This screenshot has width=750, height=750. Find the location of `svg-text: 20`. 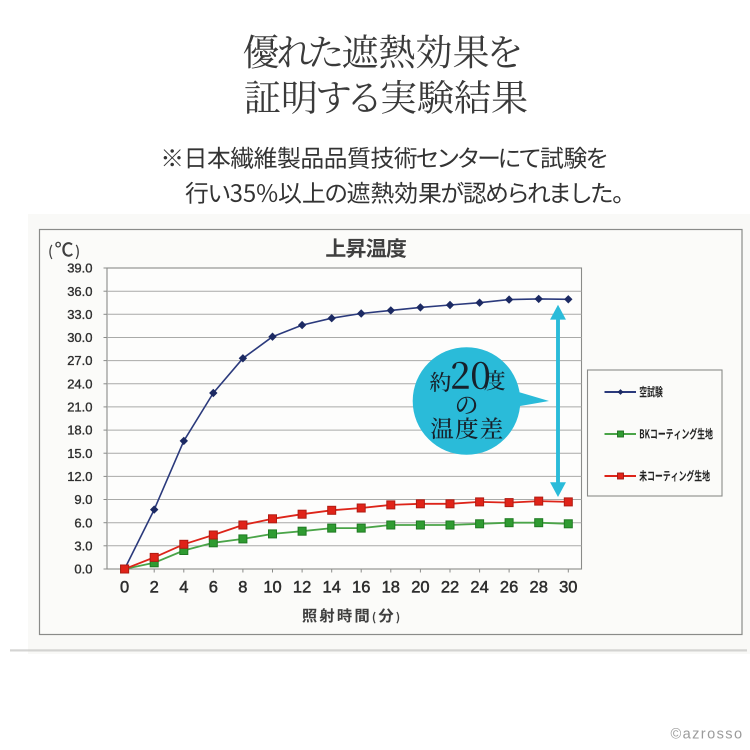

svg-text: 20 is located at coordinates (420, 588).